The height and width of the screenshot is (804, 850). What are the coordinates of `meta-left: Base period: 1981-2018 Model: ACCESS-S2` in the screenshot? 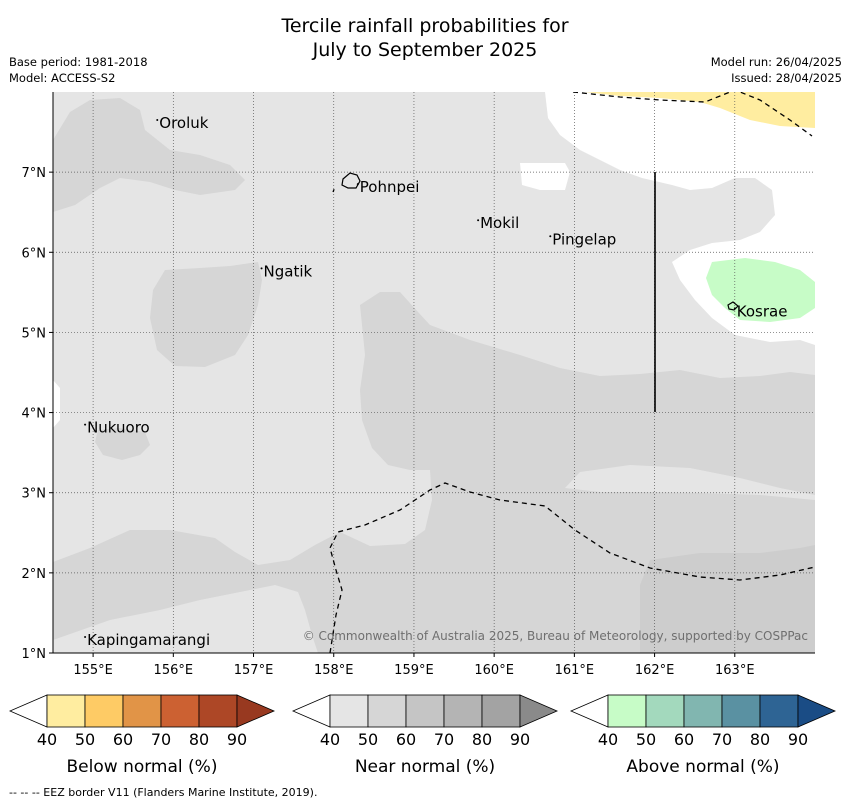 It's located at (78, 70).